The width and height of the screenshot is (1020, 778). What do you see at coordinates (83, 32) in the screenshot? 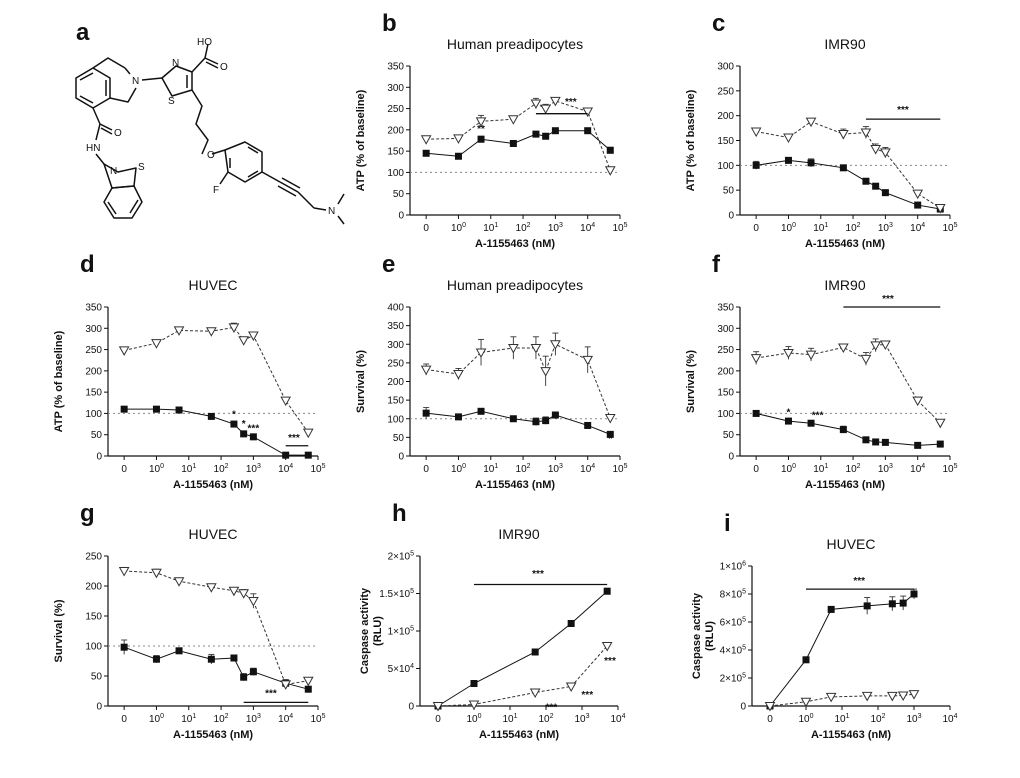
I see `molecule-panel-label: a` at bounding box center [83, 32].